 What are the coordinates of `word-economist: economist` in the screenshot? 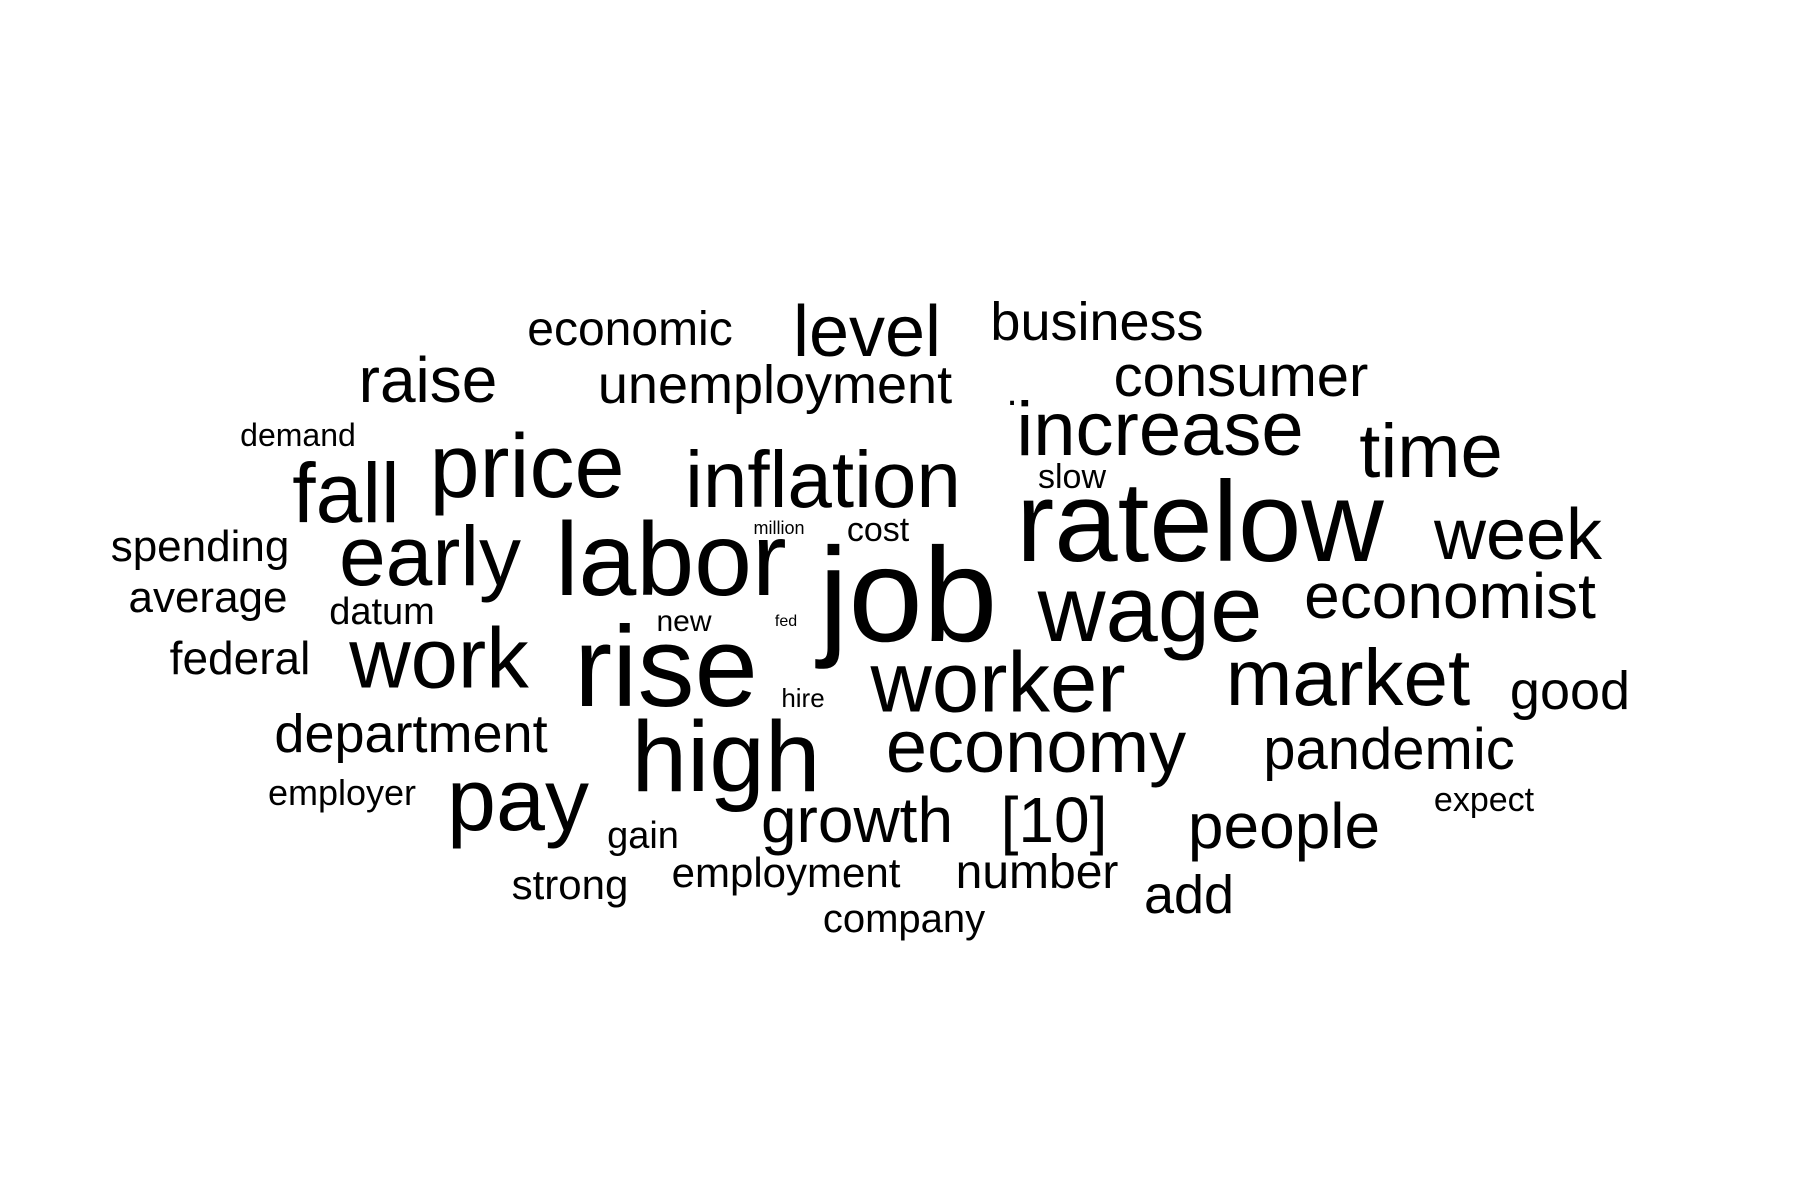 It's located at (1450, 596).